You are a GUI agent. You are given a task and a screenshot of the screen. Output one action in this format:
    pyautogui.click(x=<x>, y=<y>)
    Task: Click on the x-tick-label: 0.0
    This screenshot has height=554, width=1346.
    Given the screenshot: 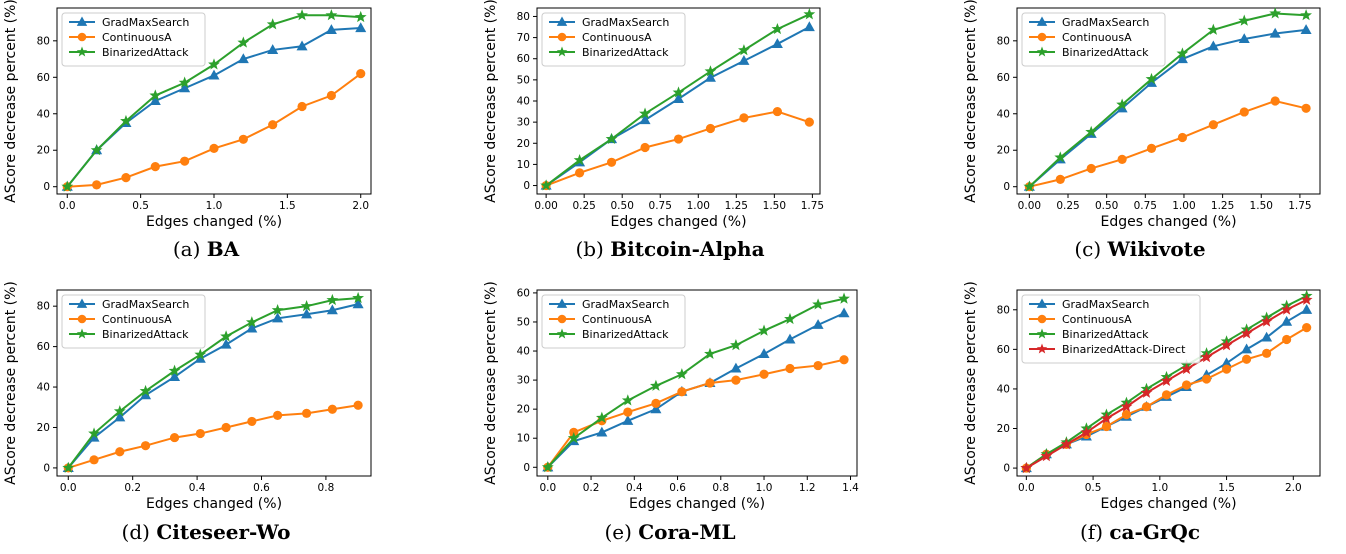 What is the action you would take?
    pyautogui.click(x=67, y=206)
    